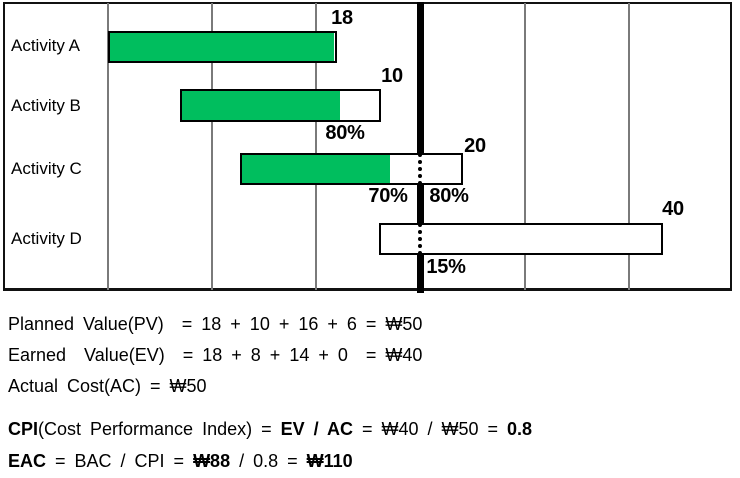 The image size is (740, 478). I want to click on formula-segment: / 0.8 =, so click(268, 461).